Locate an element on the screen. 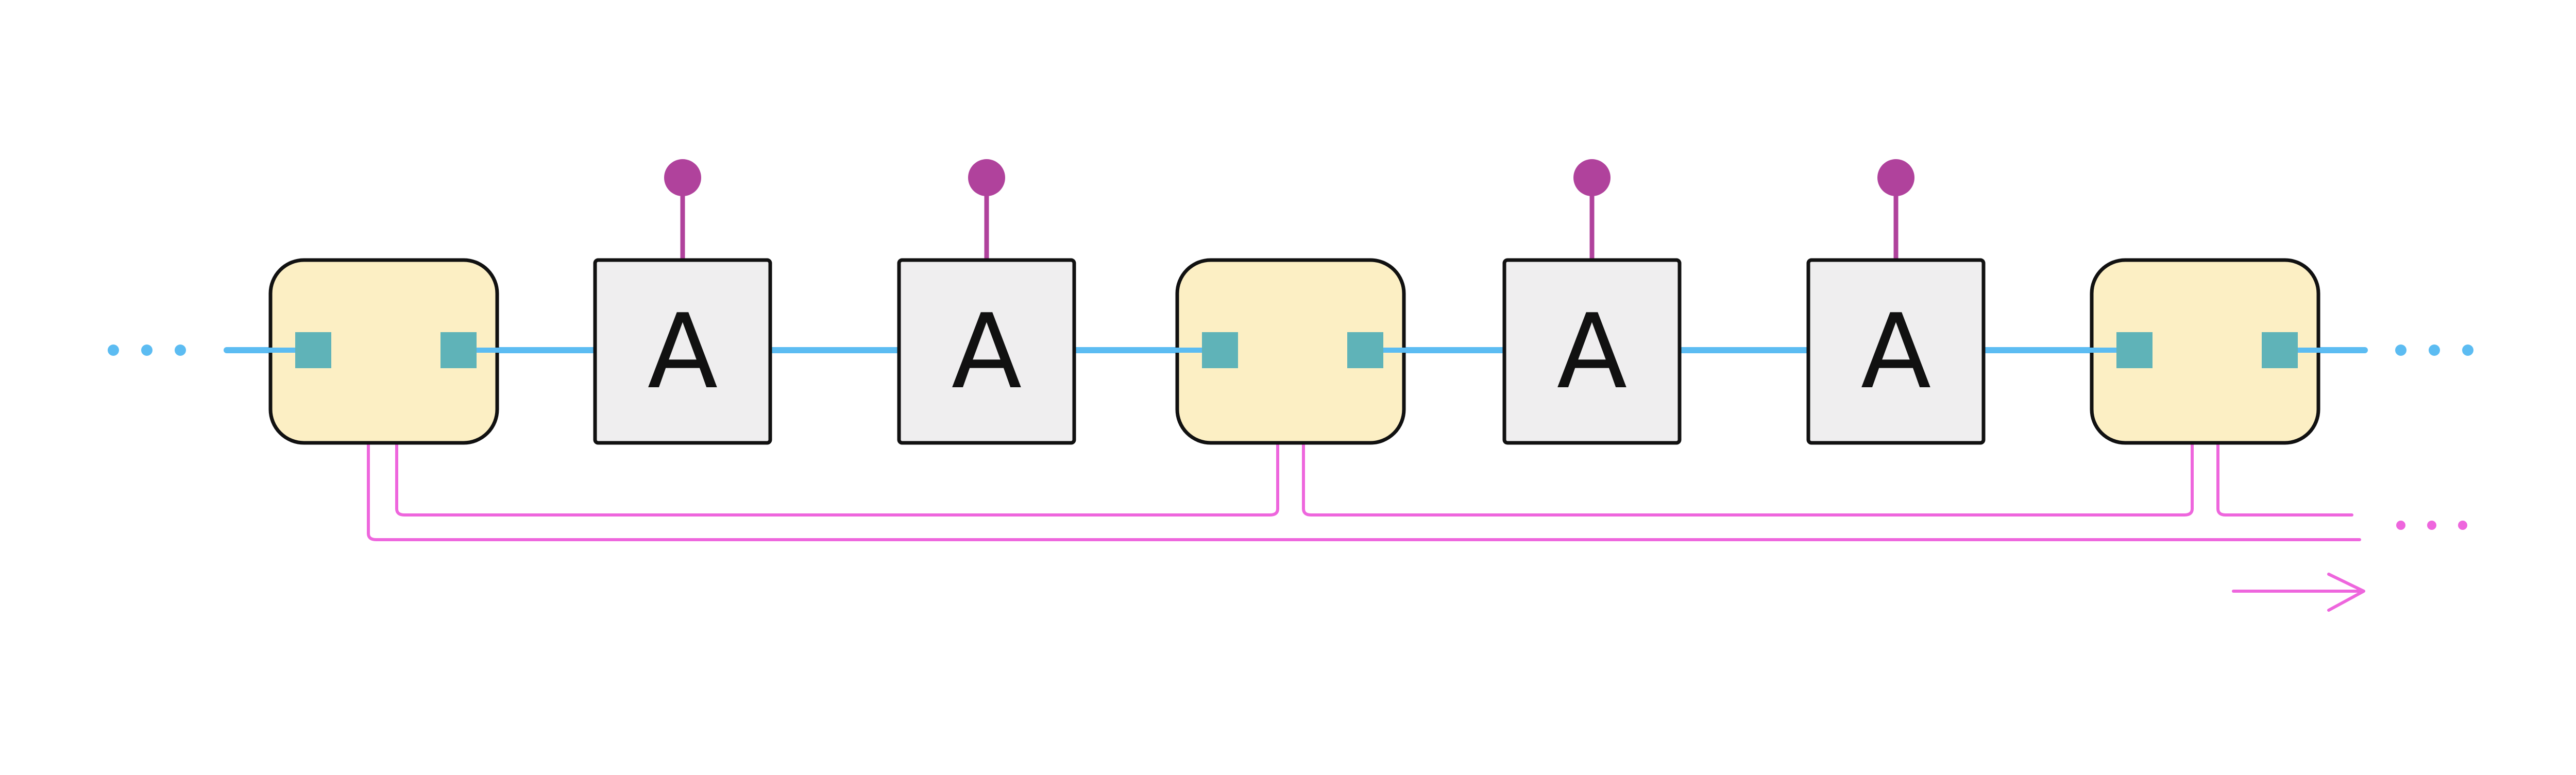 This screenshot has height=775, width=2576. bus-lines is located at coordinates (1364, 491).